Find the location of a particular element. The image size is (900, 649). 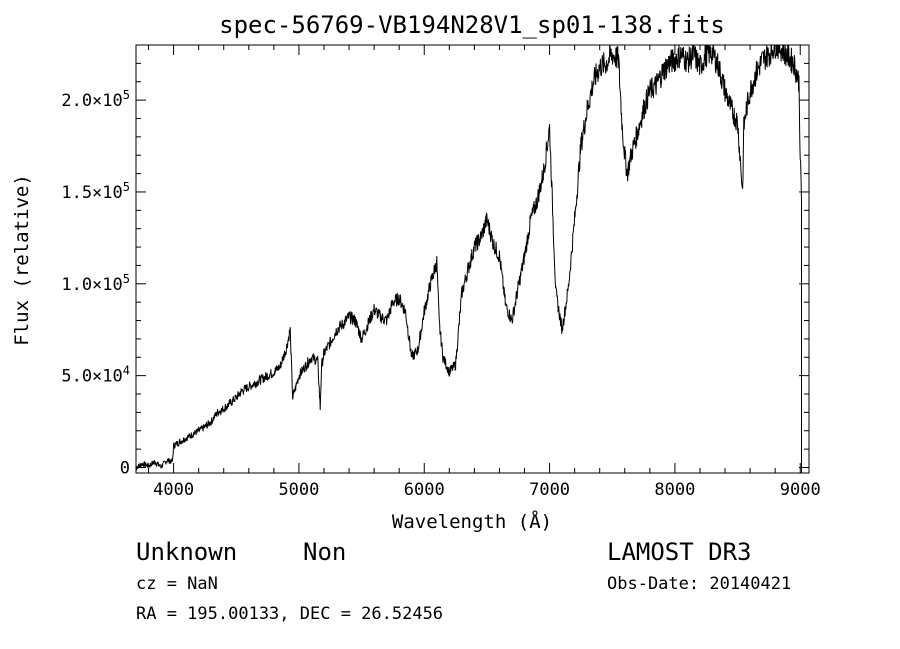

x-tick-label: 9000 is located at coordinates (800, 490).